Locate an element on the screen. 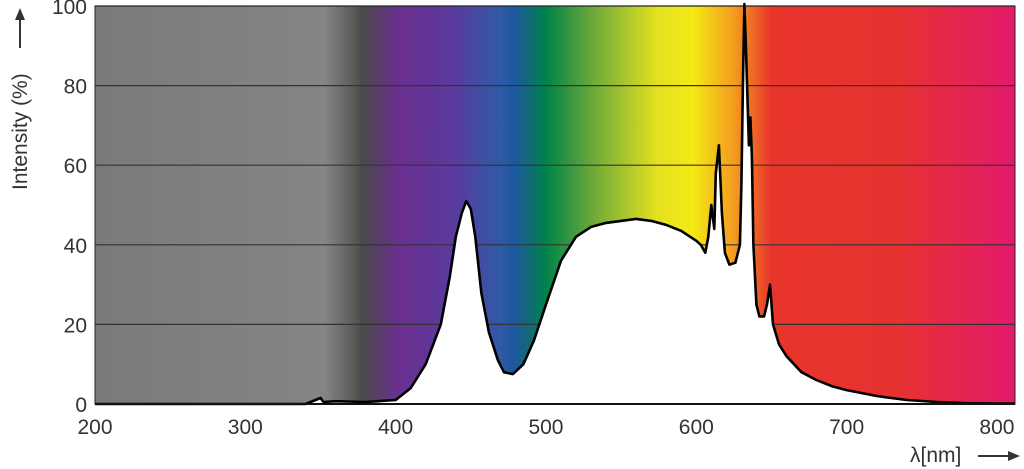 This screenshot has width=1024, height=469. x-tick-label: 400 is located at coordinates (395, 427).